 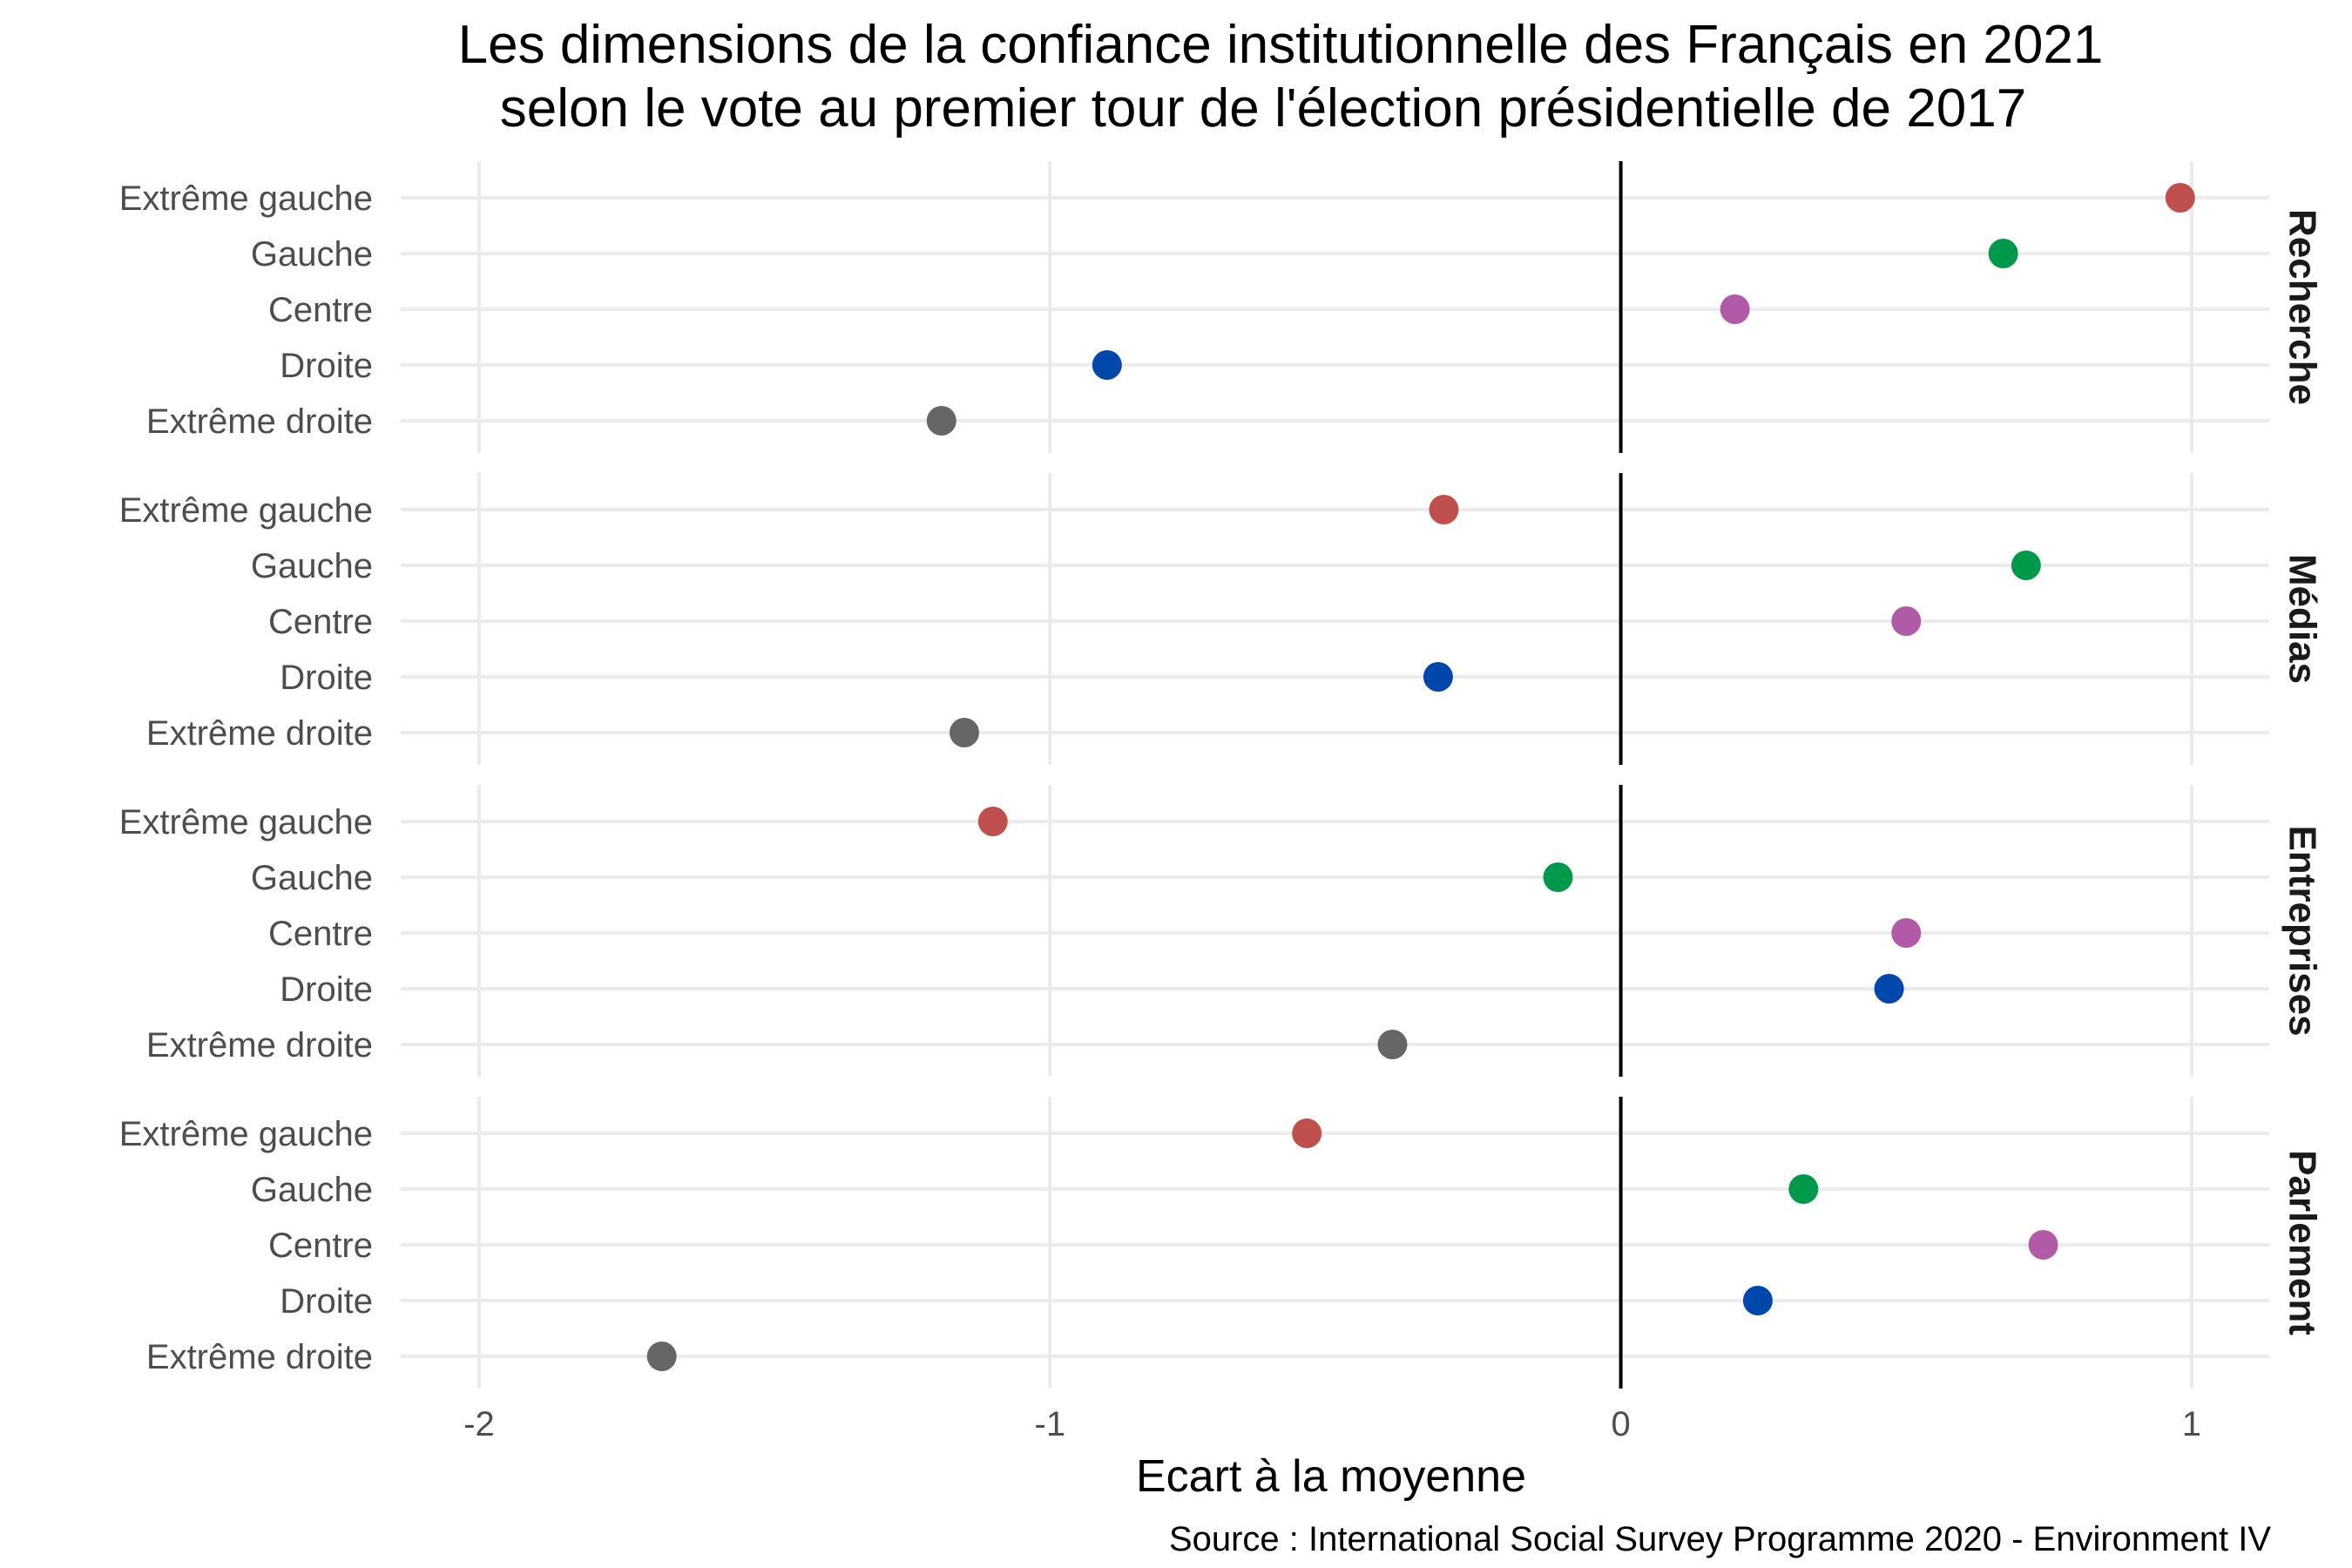 What do you see at coordinates (479, 1424) in the screenshot?
I see `x-tick-label: -2` at bounding box center [479, 1424].